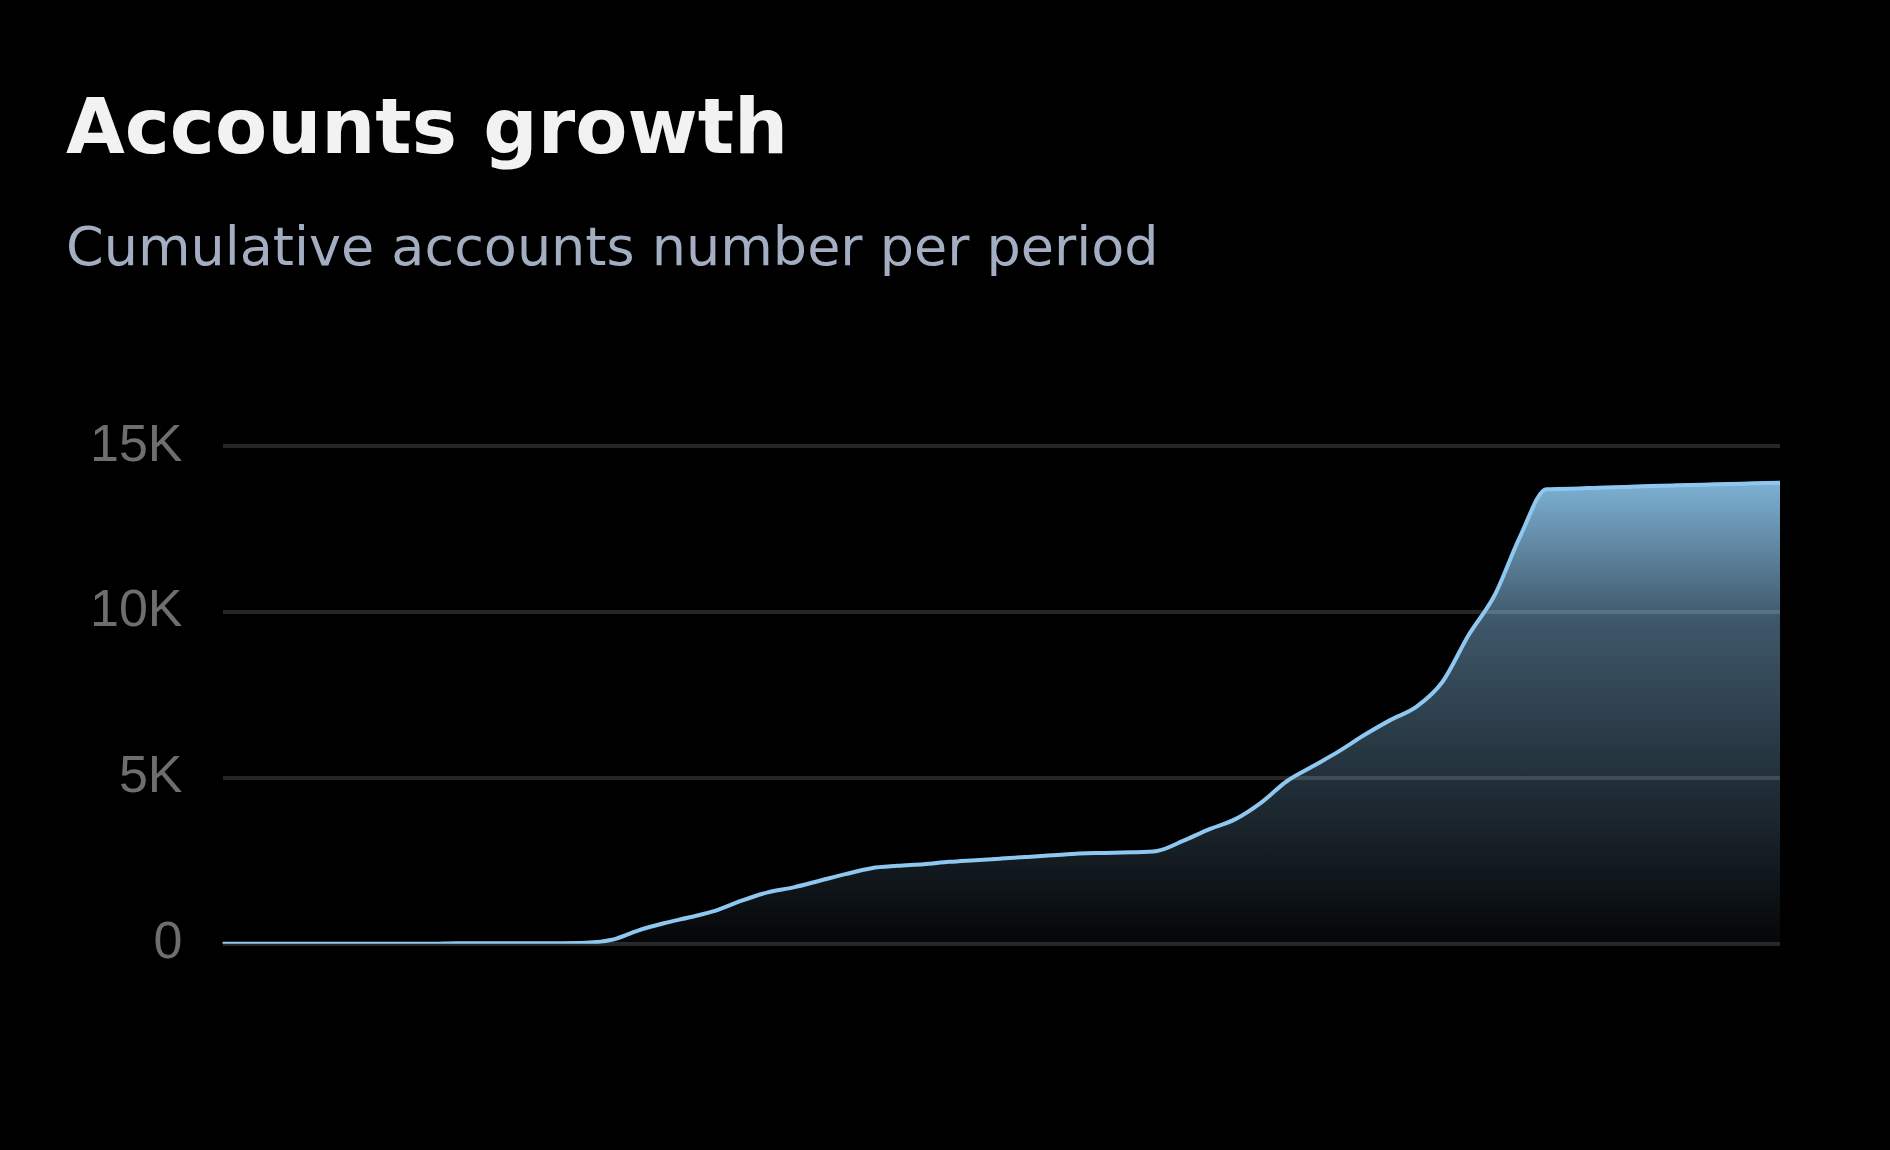 Image resolution: width=1890 pixels, height=1150 pixels. Describe the element at coordinates (136, 608) in the screenshot. I see `y-tick-label: 10K` at that location.